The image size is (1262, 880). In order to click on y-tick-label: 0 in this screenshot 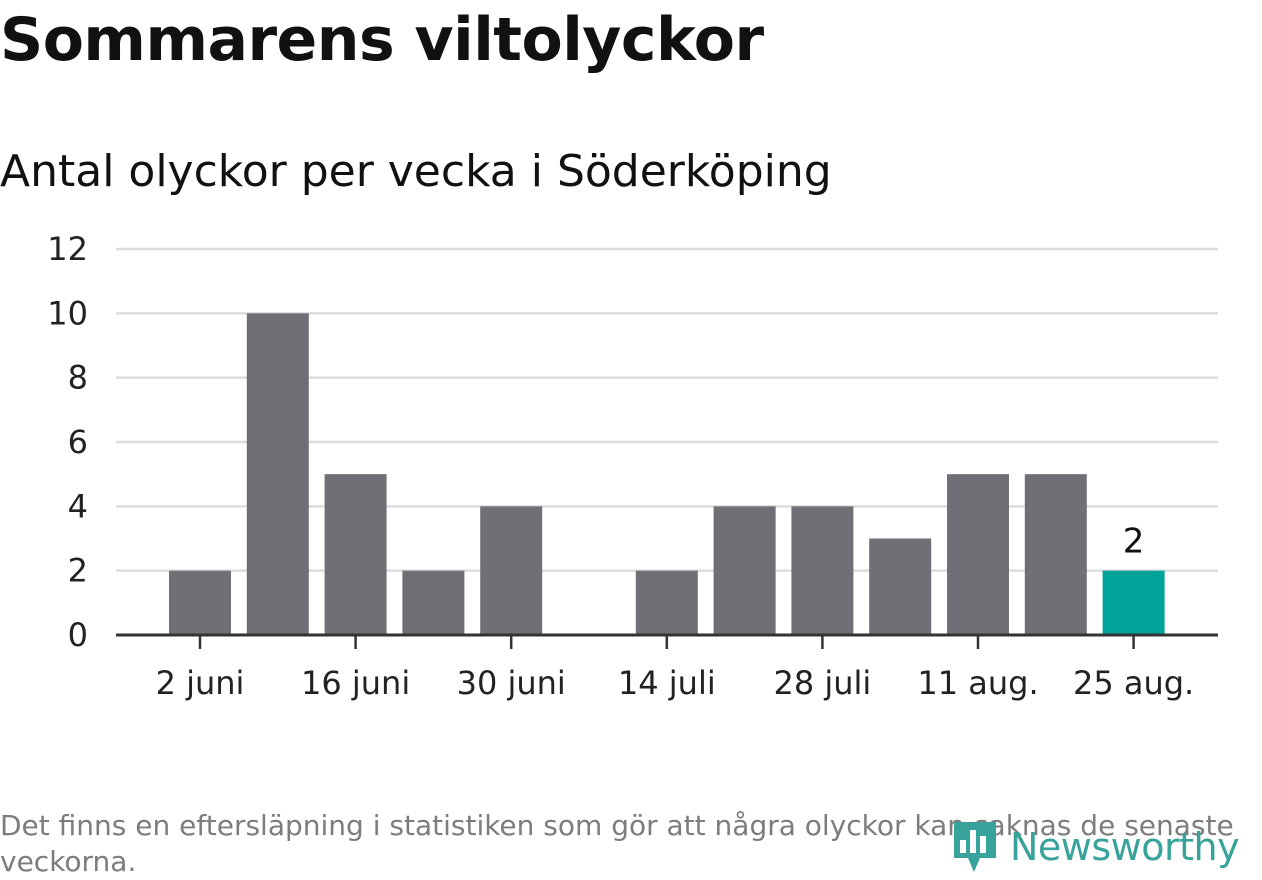, I will do `click(78, 635)`.